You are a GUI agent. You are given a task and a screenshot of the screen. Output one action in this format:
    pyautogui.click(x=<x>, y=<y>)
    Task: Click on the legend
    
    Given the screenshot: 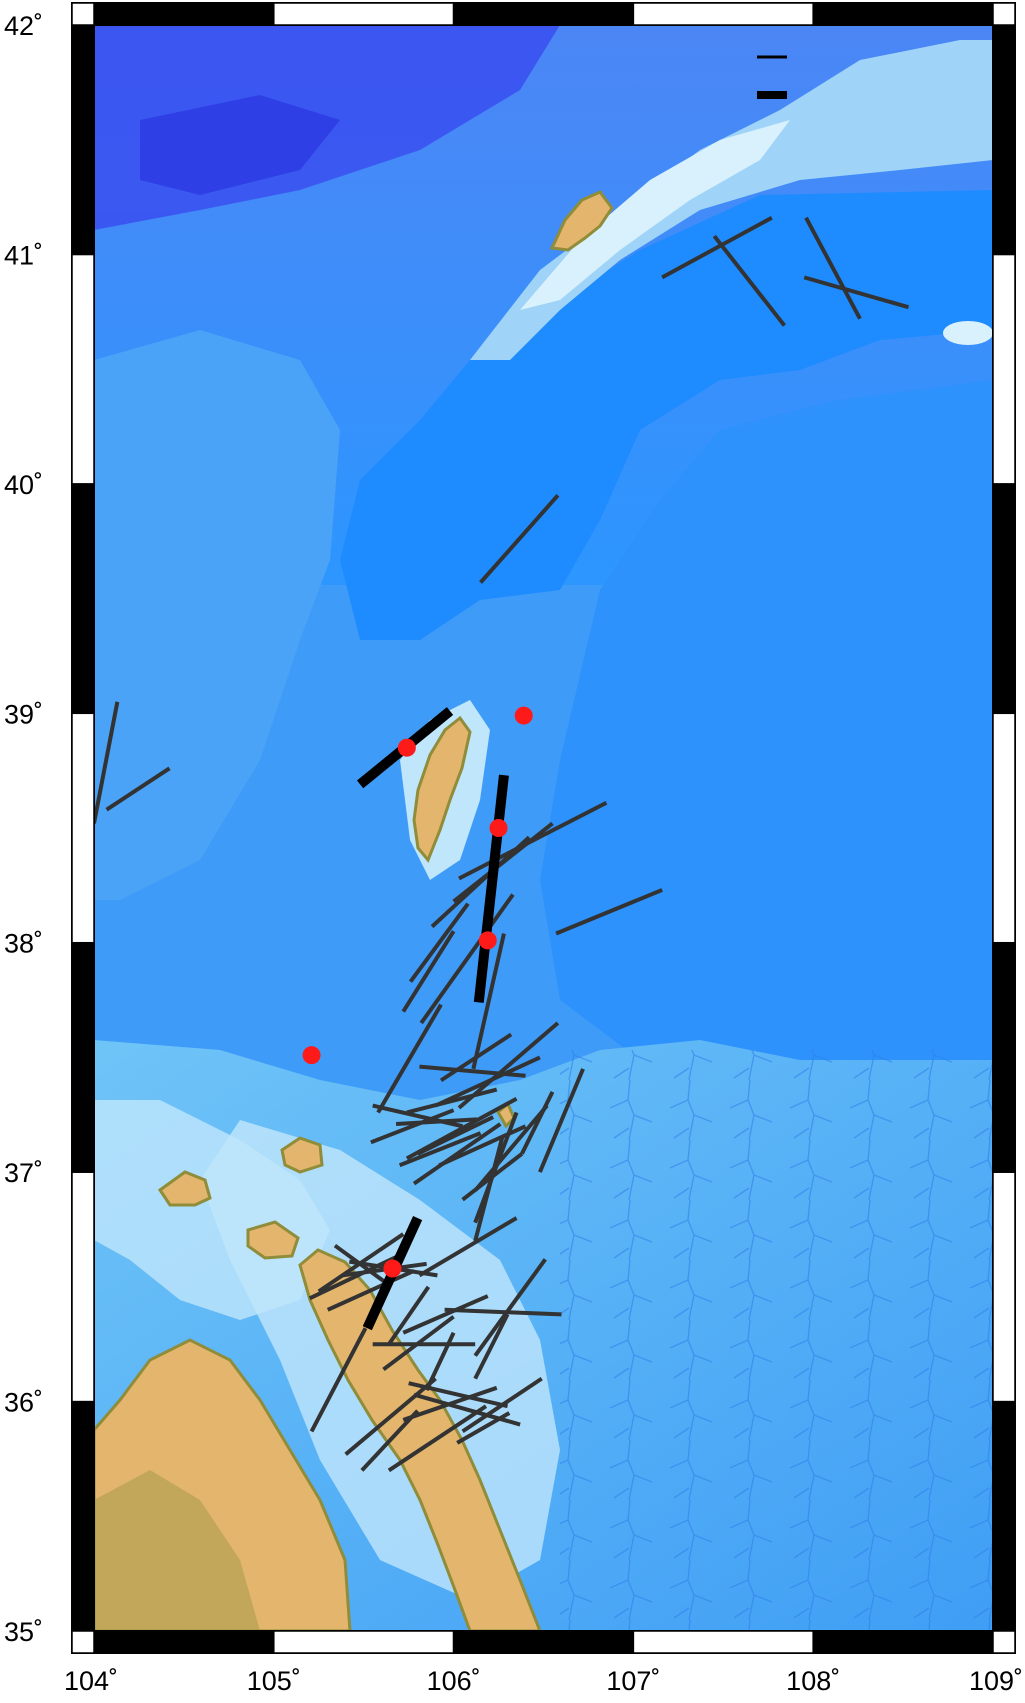 What is the action you would take?
    pyautogui.click(x=772, y=77)
    